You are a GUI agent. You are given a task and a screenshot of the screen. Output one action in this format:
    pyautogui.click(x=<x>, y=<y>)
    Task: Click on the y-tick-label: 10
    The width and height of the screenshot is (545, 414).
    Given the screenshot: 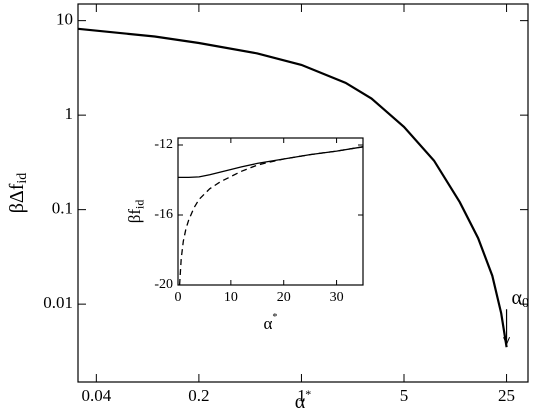 What is the action you would take?
    pyautogui.click(x=64, y=19)
    